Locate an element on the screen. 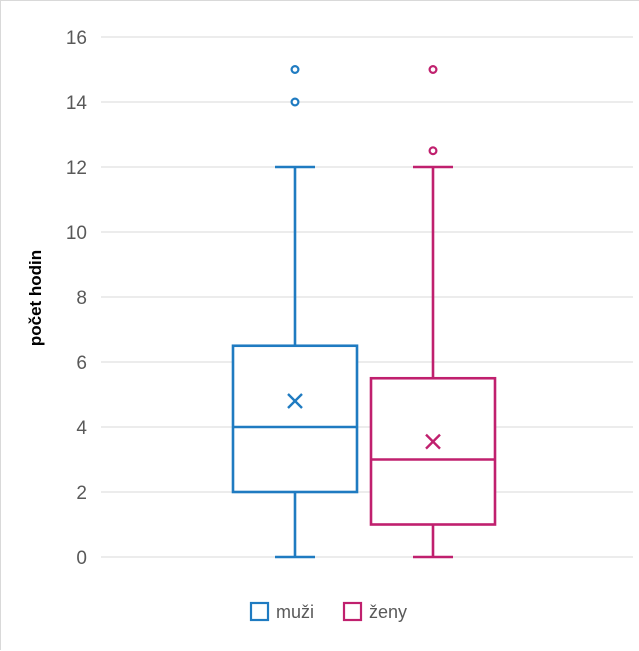  y-axis-ticks: 0 2 4 6 8 10 12 14 16 is located at coordinates (77, 298).